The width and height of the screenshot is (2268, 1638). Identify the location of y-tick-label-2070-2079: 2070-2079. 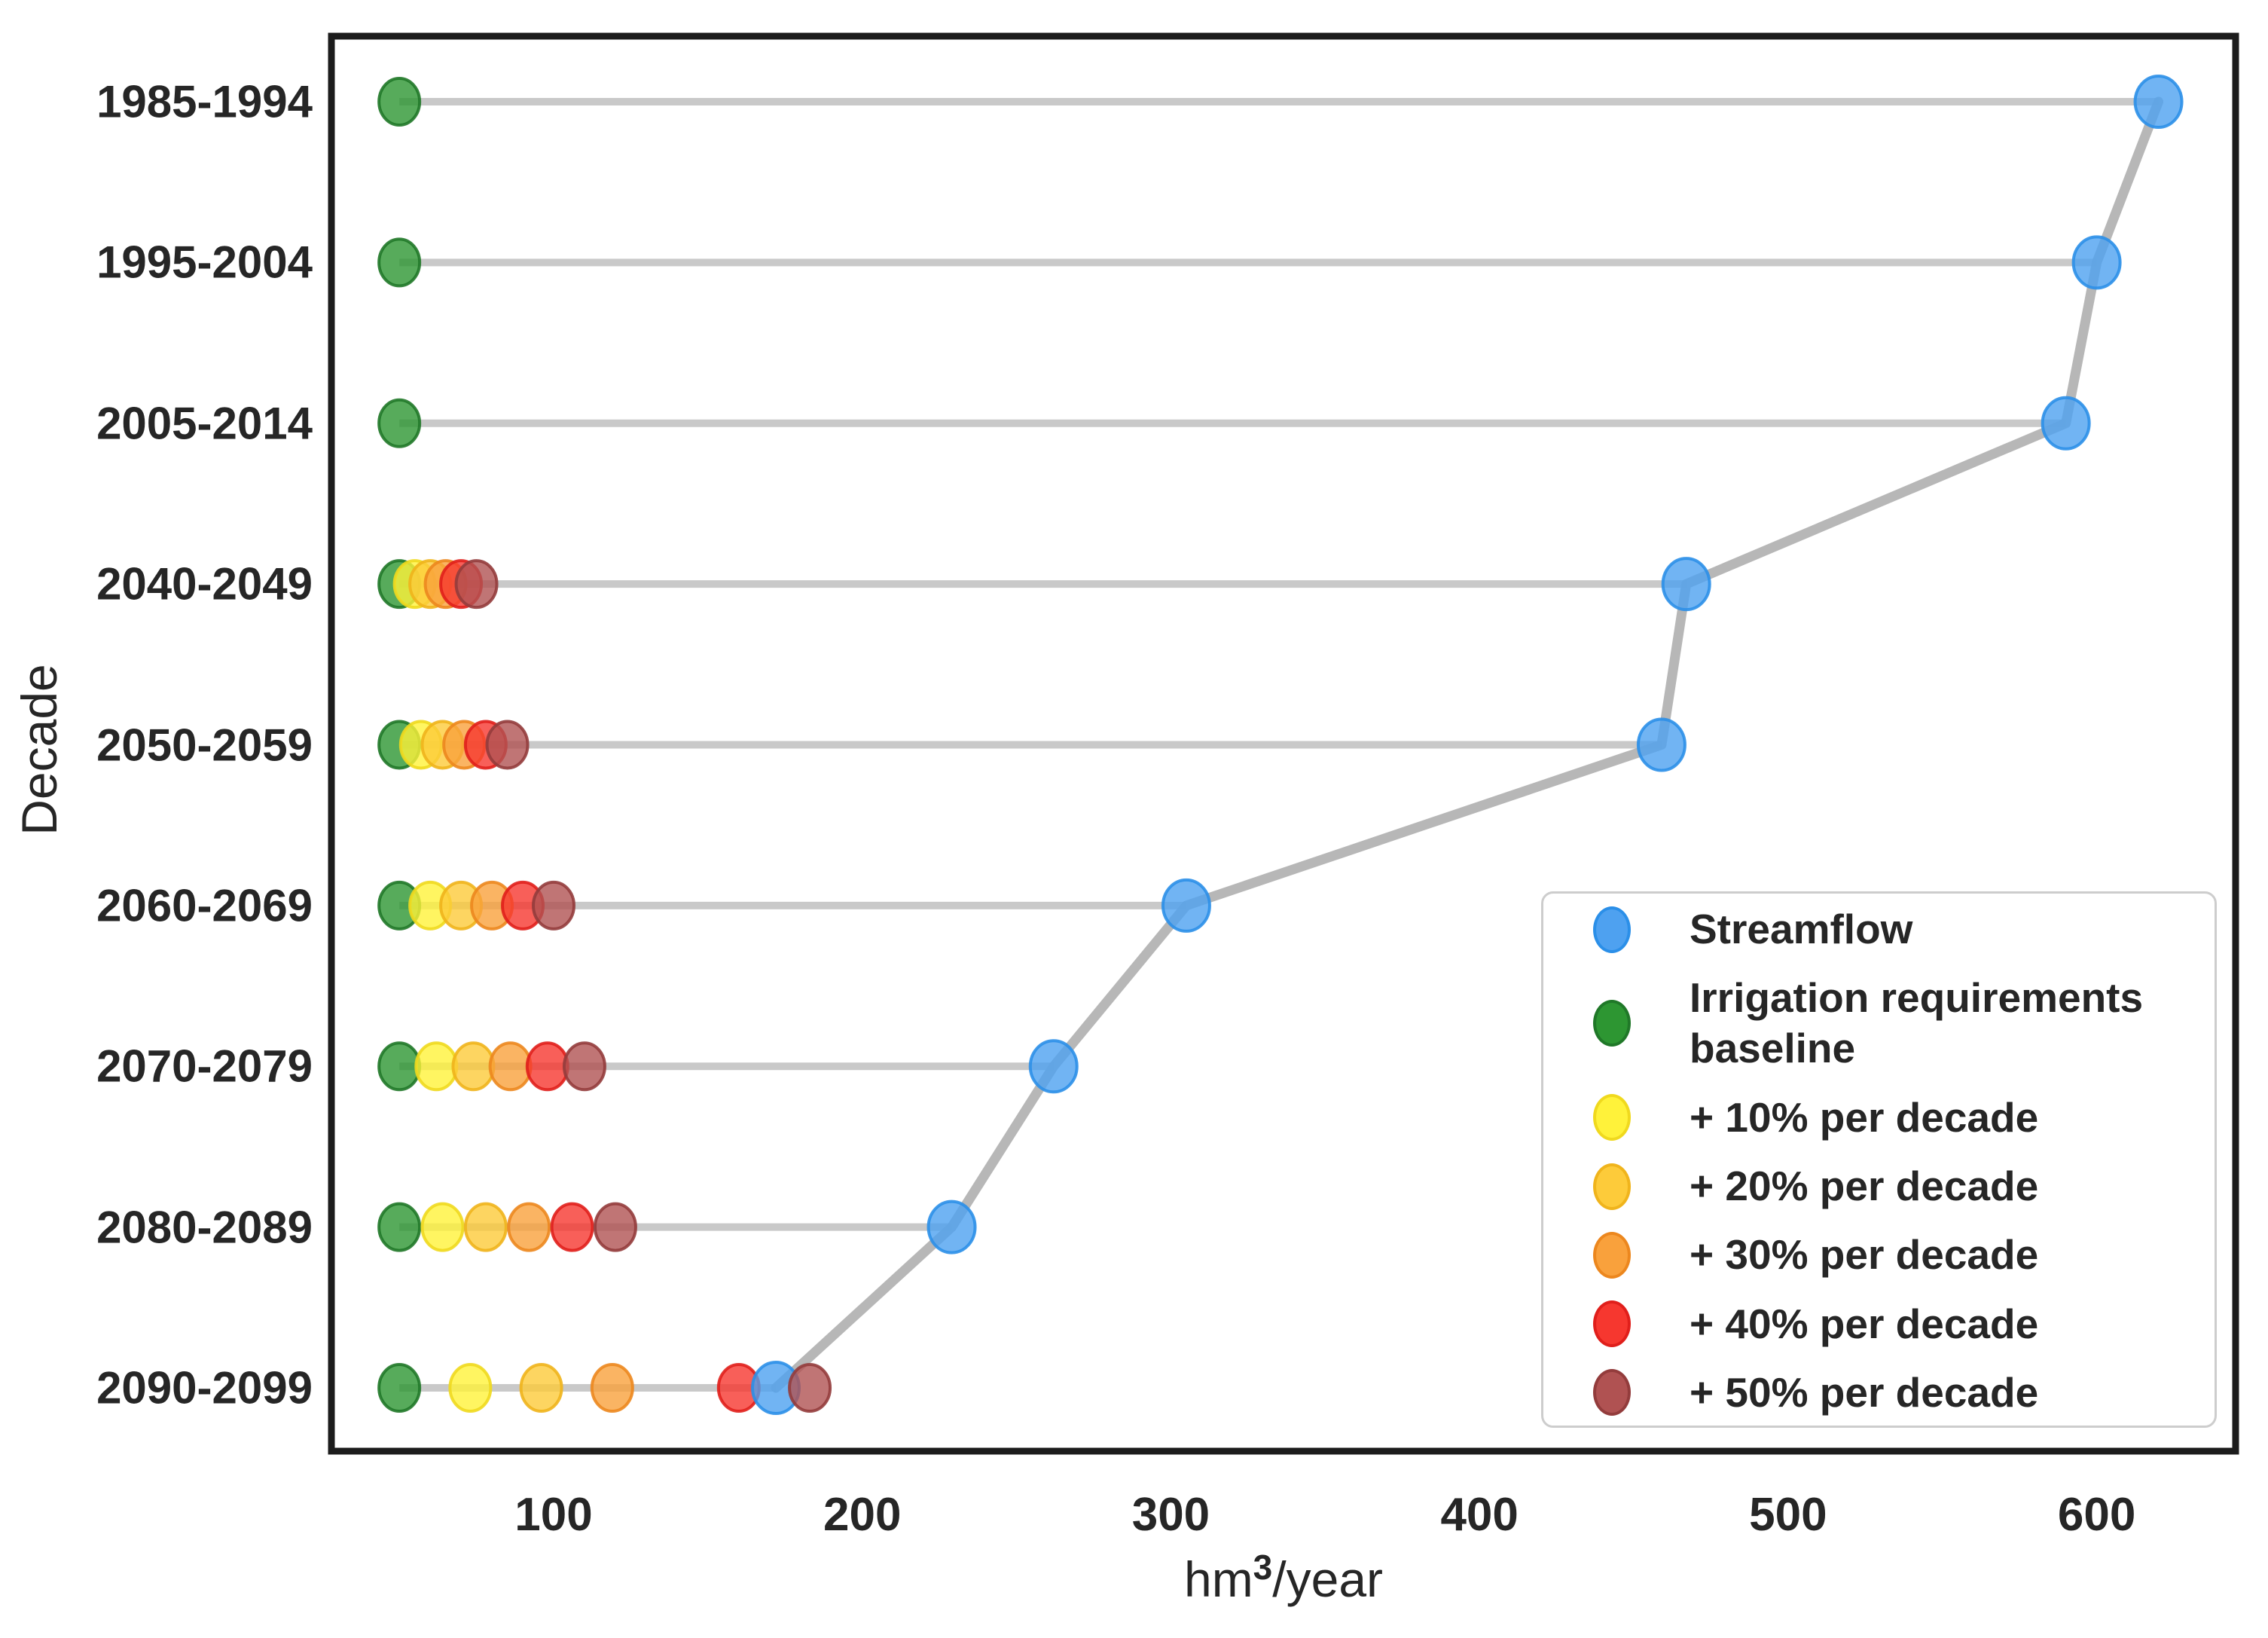
(204, 1066).